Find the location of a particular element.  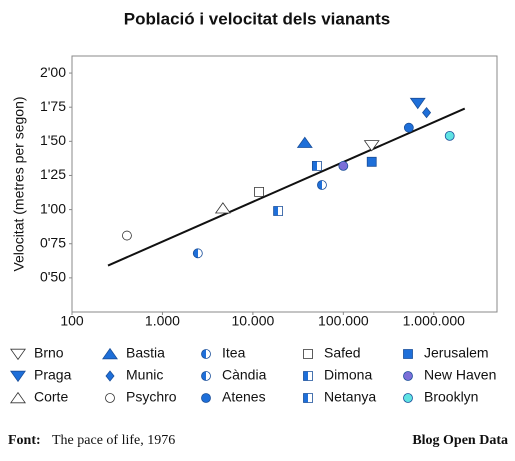

y-tick-label: 1'00 is located at coordinates (53, 208).